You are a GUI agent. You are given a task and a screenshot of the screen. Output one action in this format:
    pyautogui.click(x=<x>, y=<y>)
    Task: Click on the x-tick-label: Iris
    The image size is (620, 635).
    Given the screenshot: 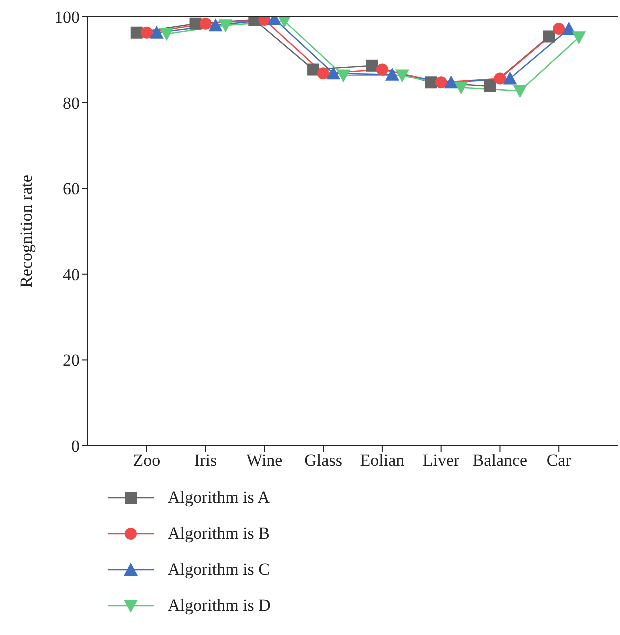 What is the action you would take?
    pyautogui.click(x=206, y=460)
    